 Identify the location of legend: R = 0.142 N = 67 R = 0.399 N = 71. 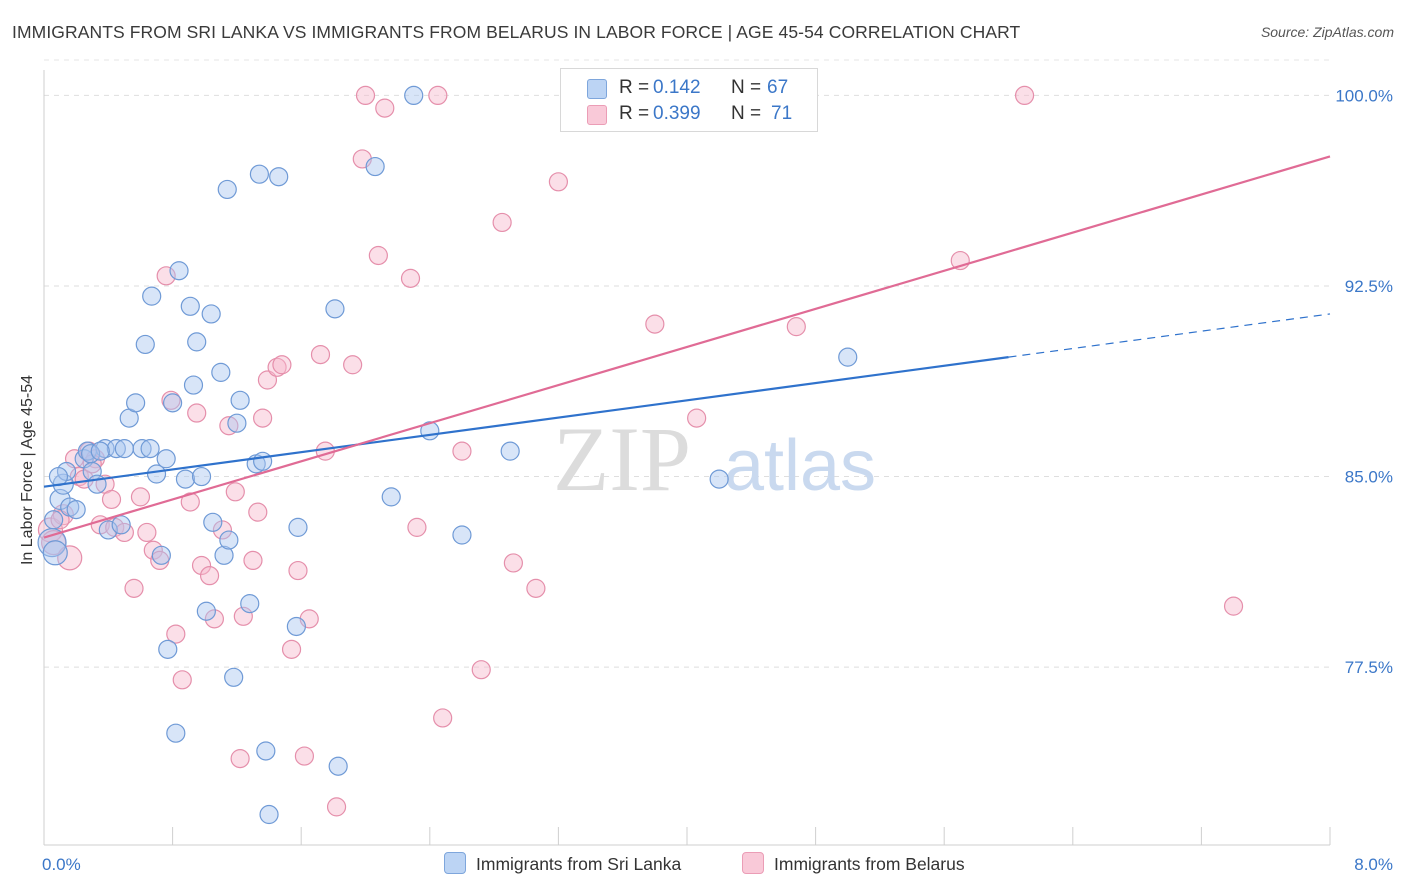
(689, 100).